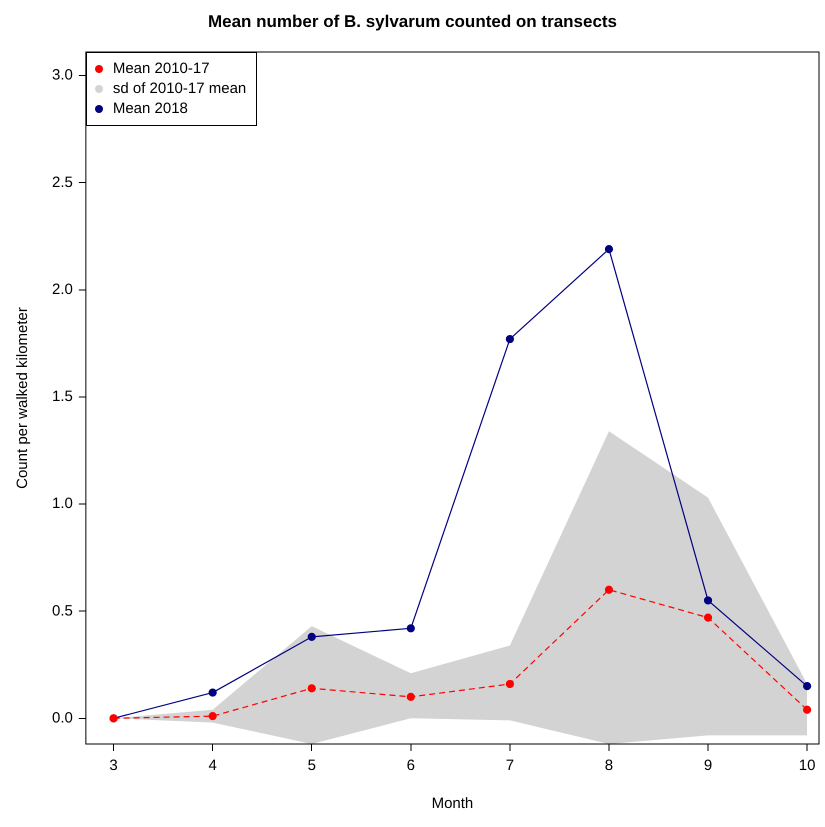 This screenshot has height=827, width=825. Describe the element at coordinates (708, 765) in the screenshot. I see `x-tick-label: 9` at that location.